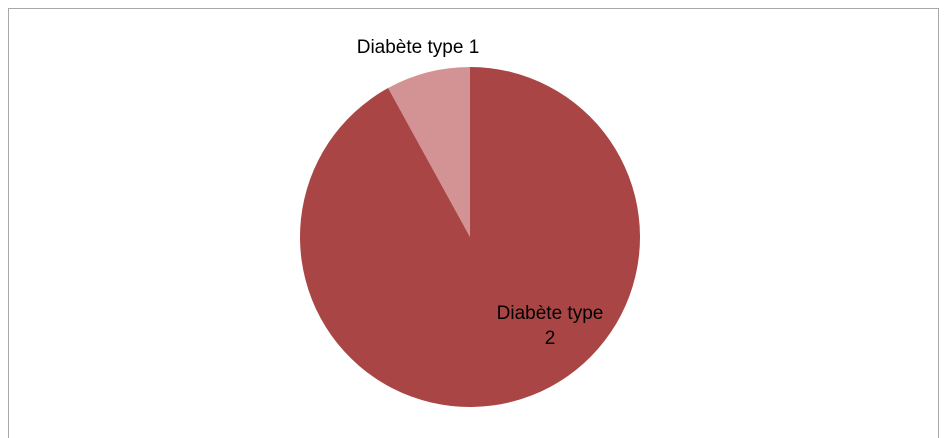  What do you see at coordinates (550, 326) in the screenshot?
I see `slice-label-2: Diabète type 2` at bounding box center [550, 326].